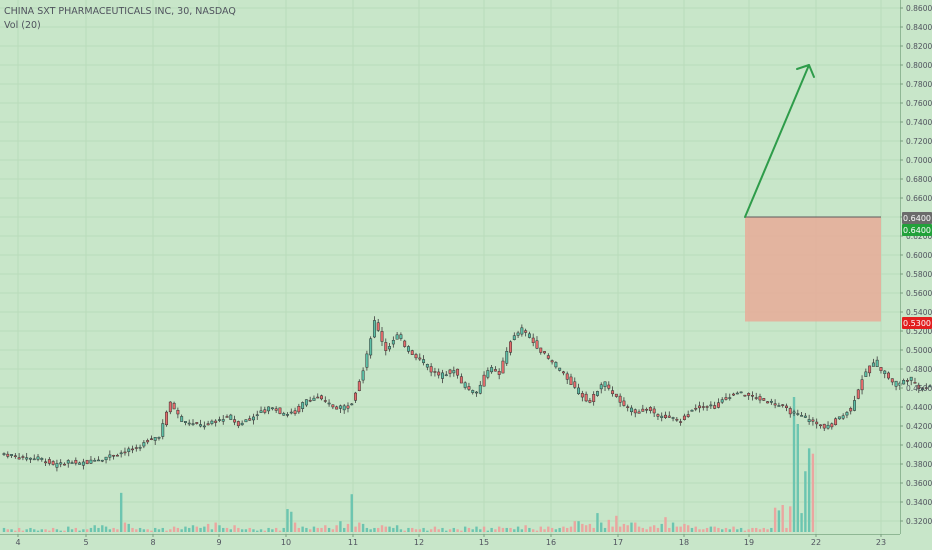 This screenshot has height=550, width=932. Describe the element at coordinates (551, 542) in the screenshot. I see `time-axis-label: 16` at that location.